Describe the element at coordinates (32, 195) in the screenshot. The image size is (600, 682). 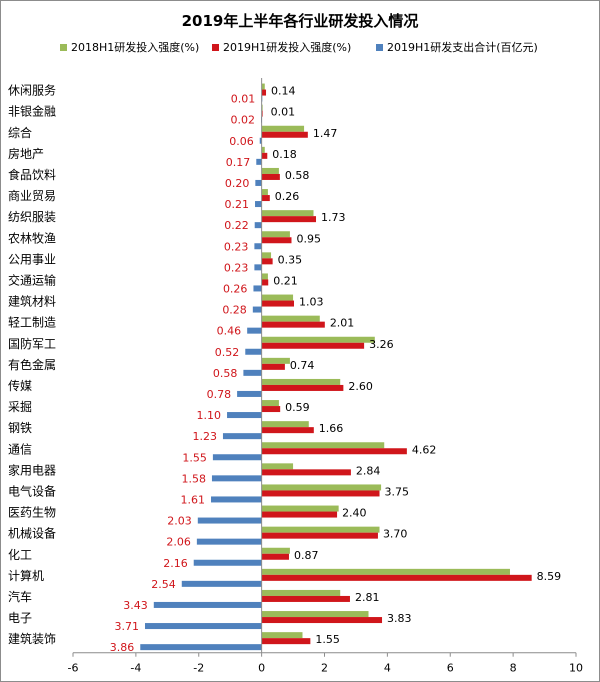
I see `category-label: 商业贸易` at that location.